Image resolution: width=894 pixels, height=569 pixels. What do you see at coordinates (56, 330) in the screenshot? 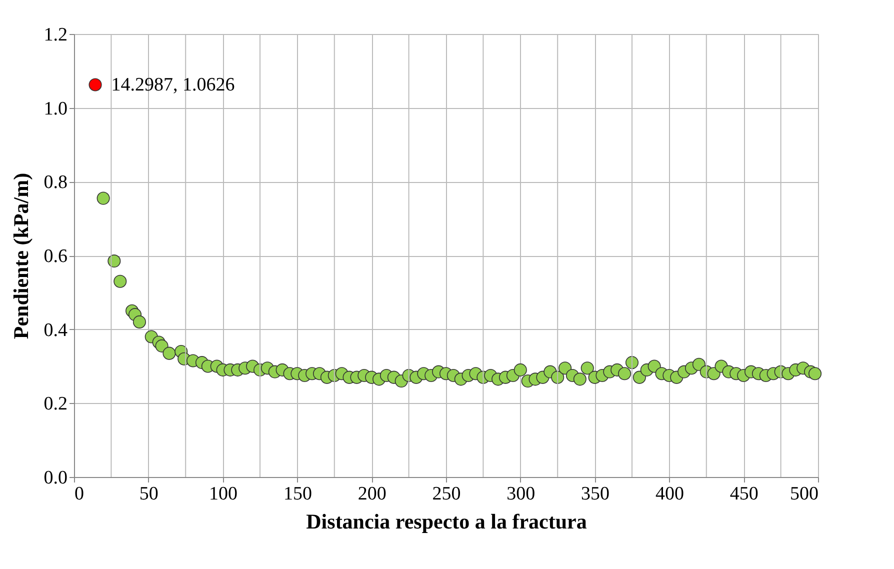
I see `y-tick-label: 0.4` at bounding box center [56, 330].